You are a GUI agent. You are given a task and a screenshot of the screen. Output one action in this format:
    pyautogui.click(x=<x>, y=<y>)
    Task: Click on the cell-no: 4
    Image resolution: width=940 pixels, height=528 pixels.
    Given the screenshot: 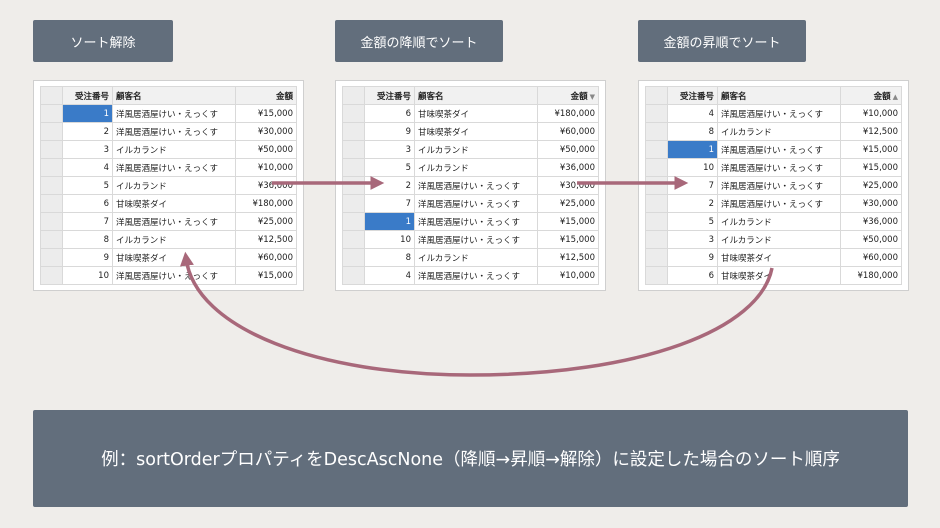 What is the action you would take?
    pyautogui.click(x=692, y=113)
    